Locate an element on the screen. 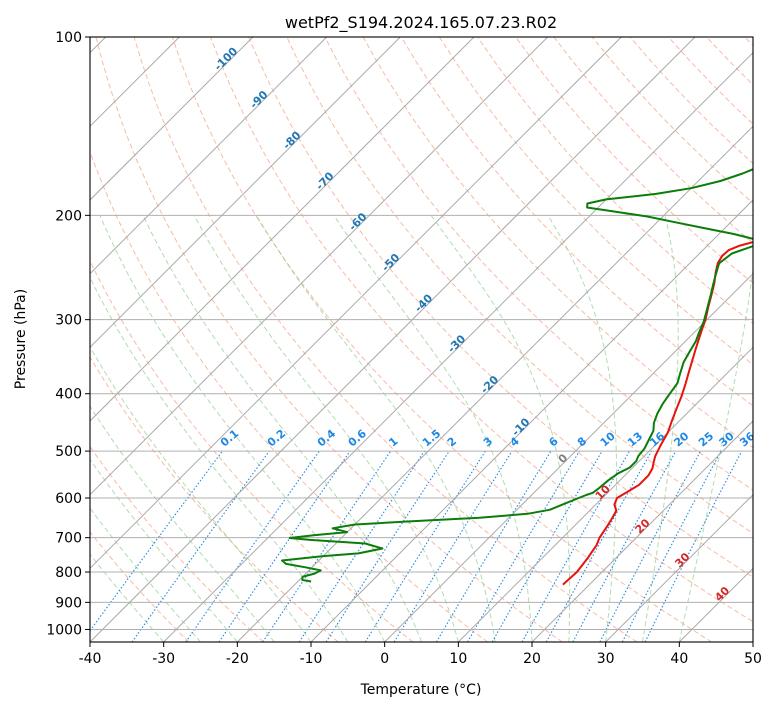  y-tick-label: 200 is located at coordinates (68, 216).